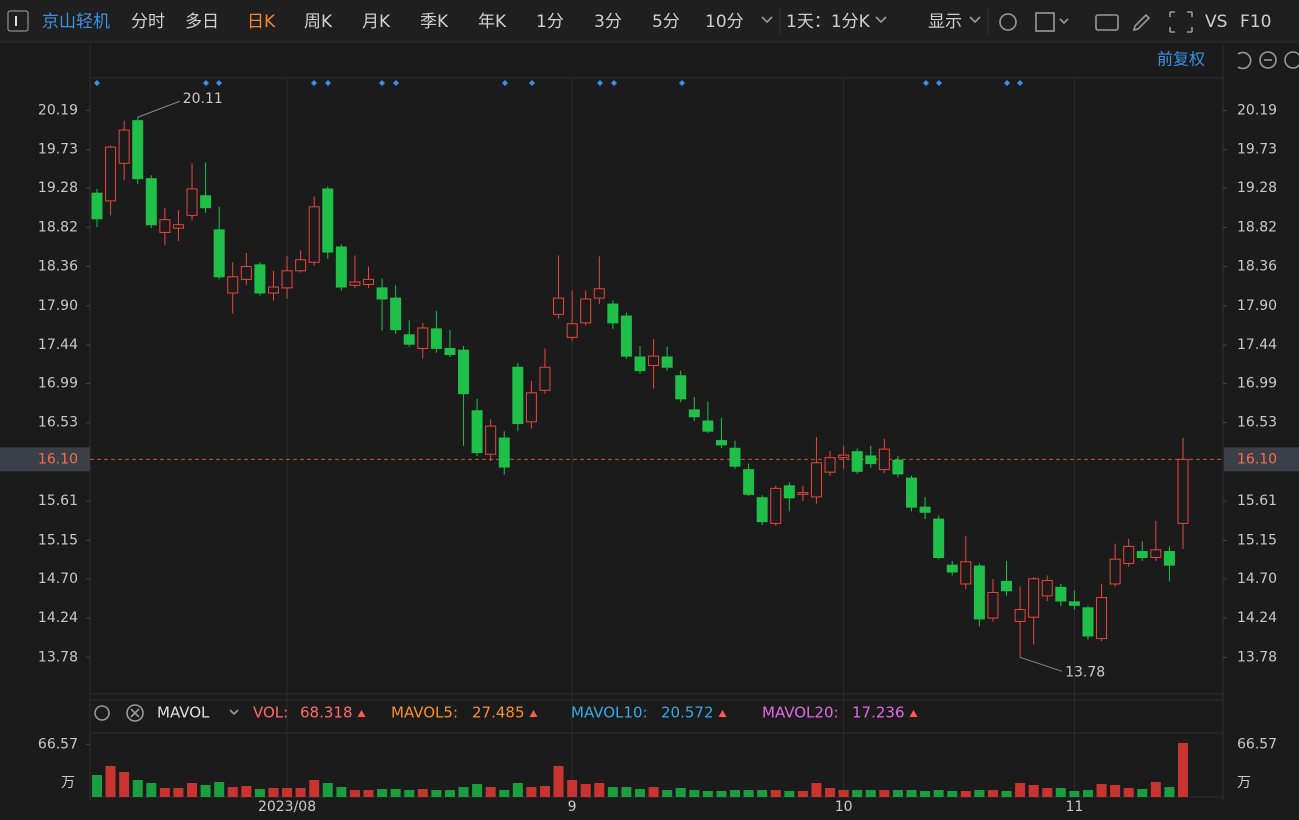  Describe the element at coordinates (1268, 60) in the screenshot. I see `zoom-out-icon` at that location.